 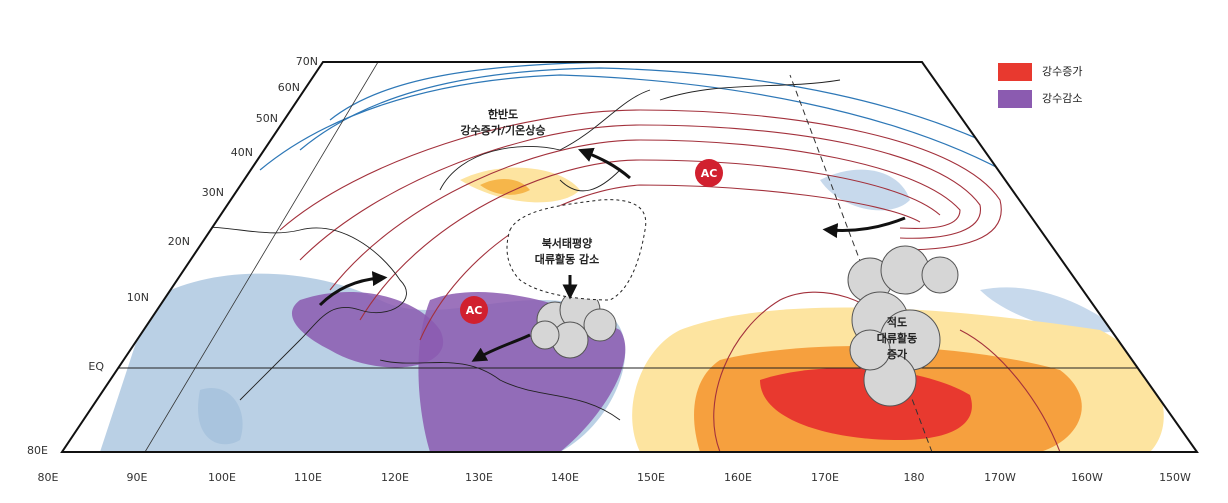 What do you see at coordinates (1062, 71) in the screenshot?
I see `legend-label: 강수증가` at bounding box center [1062, 71].